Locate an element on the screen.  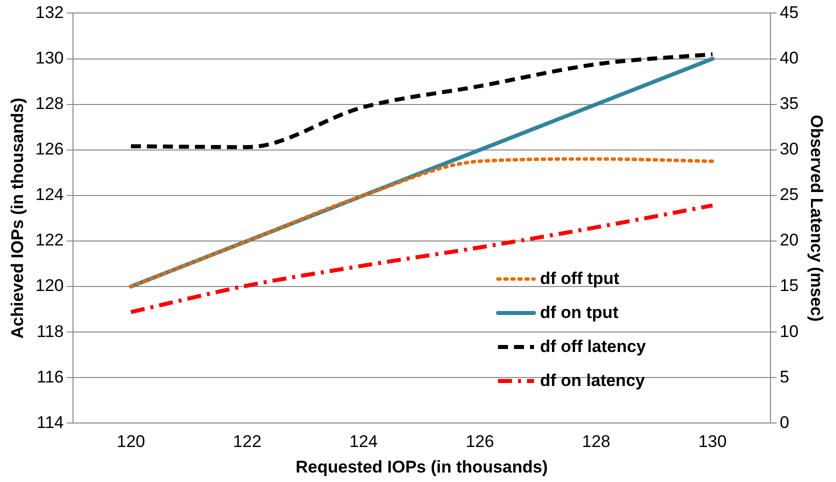
y2-tick-label: 30 is located at coordinates (789, 149).